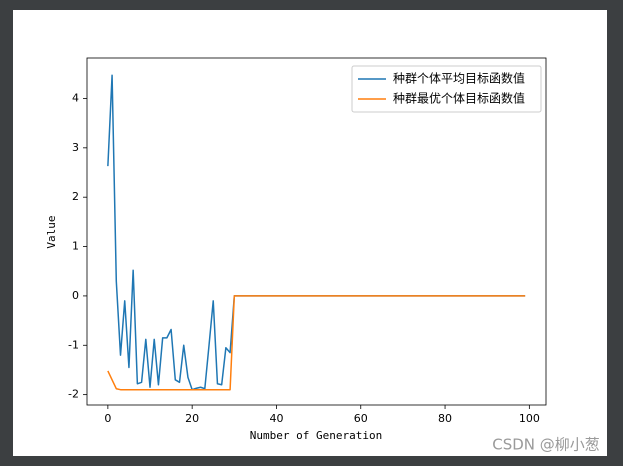 The width and height of the screenshot is (623, 466). Describe the element at coordinates (546, 445) in the screenshot. I see `watermark: CSDN @柳小葱` at that location.